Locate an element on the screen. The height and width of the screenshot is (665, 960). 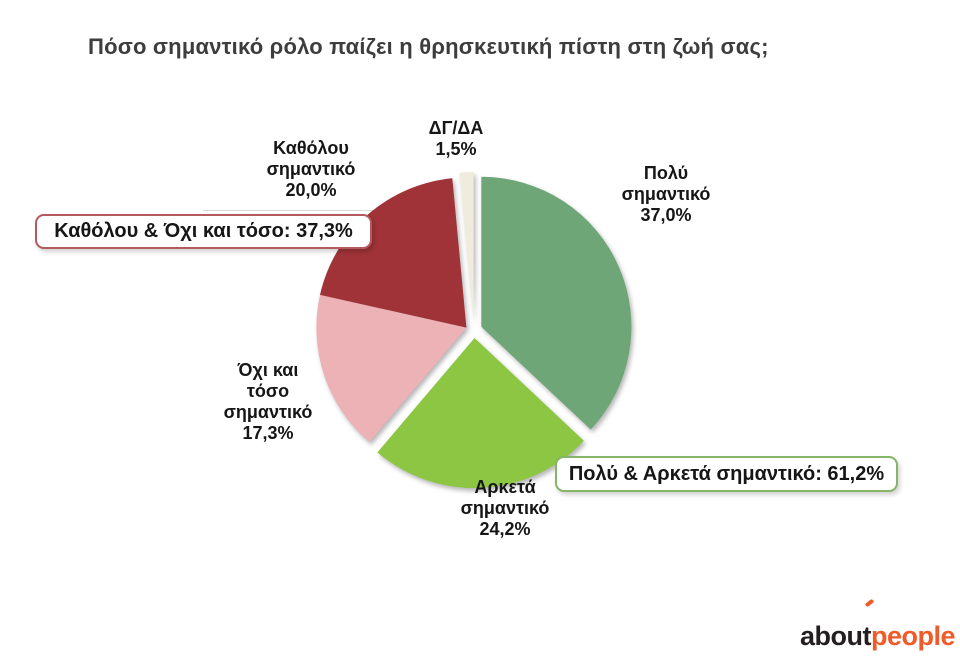
callout-positive-total: Πολύ & Αρκετά σημαντικό: 61,2% is located at coordinates (726, 474).